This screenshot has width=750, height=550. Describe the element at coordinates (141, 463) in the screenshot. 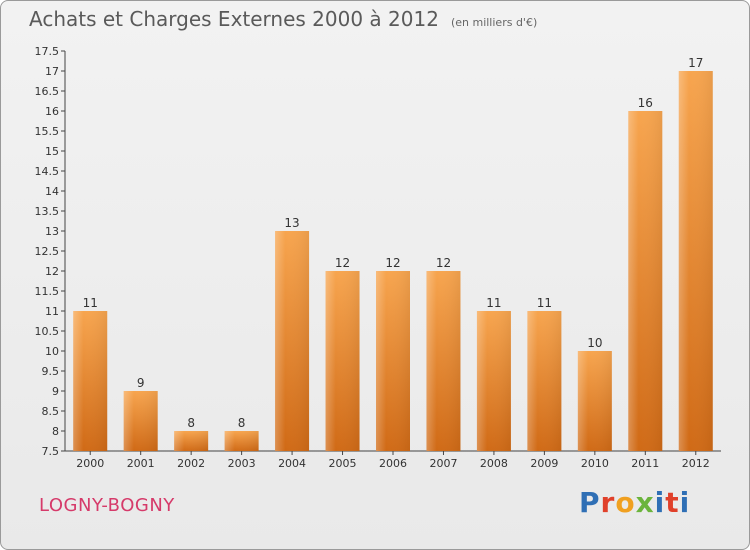

I see `x-tick-label: 2001` at that location.